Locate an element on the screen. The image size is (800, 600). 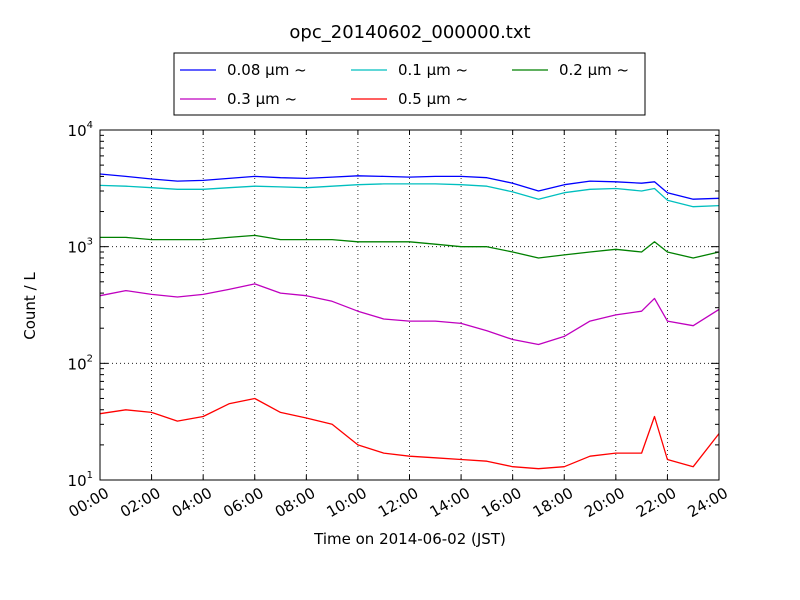
chart-title: opc_20140602_000000.txt is located at coordinates (409, 32).